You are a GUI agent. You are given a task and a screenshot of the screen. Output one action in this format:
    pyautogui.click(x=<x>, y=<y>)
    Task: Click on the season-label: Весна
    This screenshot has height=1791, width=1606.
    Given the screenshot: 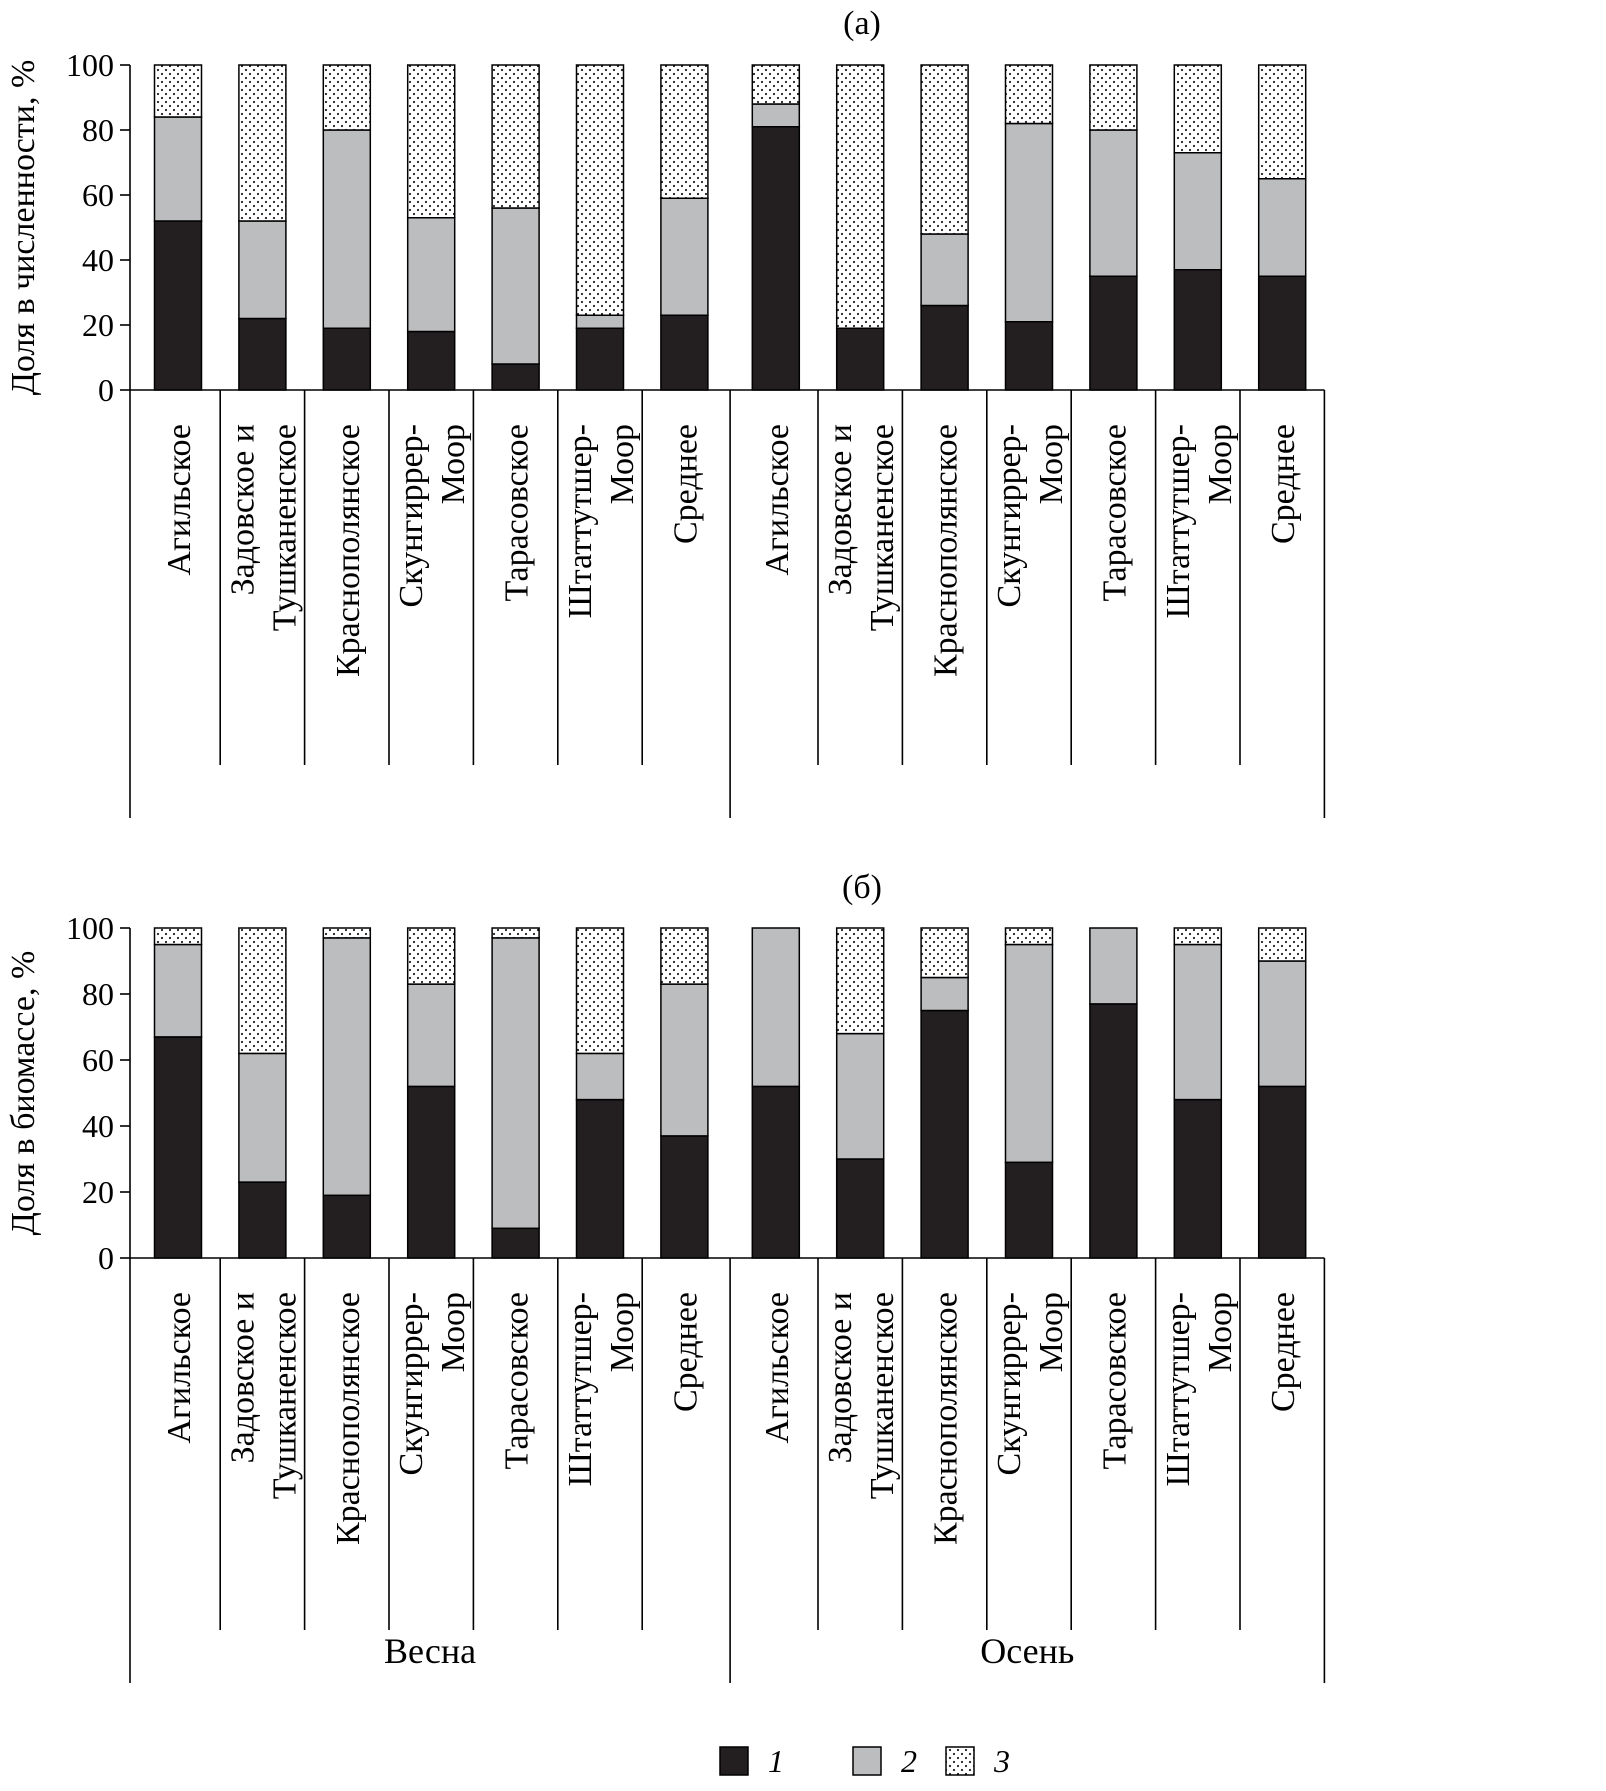 What is the action you would take?
    pyautogui.click(x=430, y=1651)
    